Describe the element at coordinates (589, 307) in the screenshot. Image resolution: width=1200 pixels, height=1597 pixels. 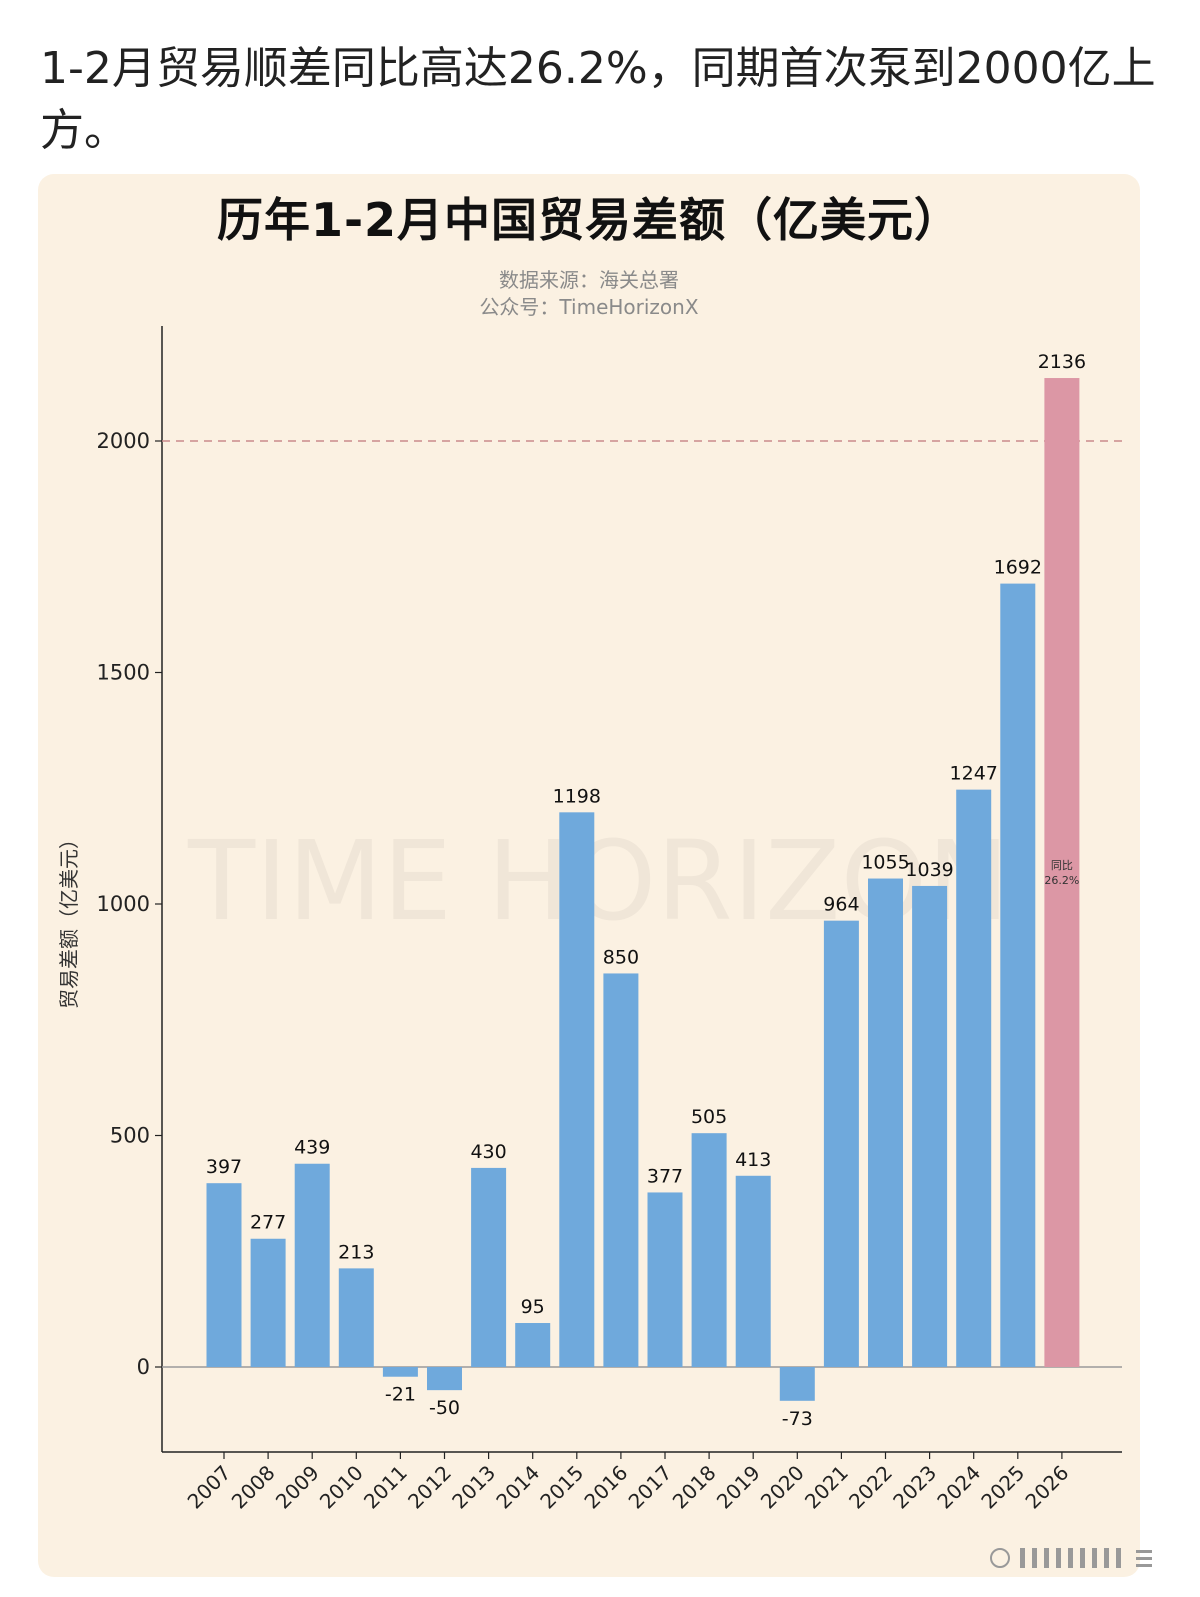
I see `chart-account: 公众号：TimeHorizonX` at that location.